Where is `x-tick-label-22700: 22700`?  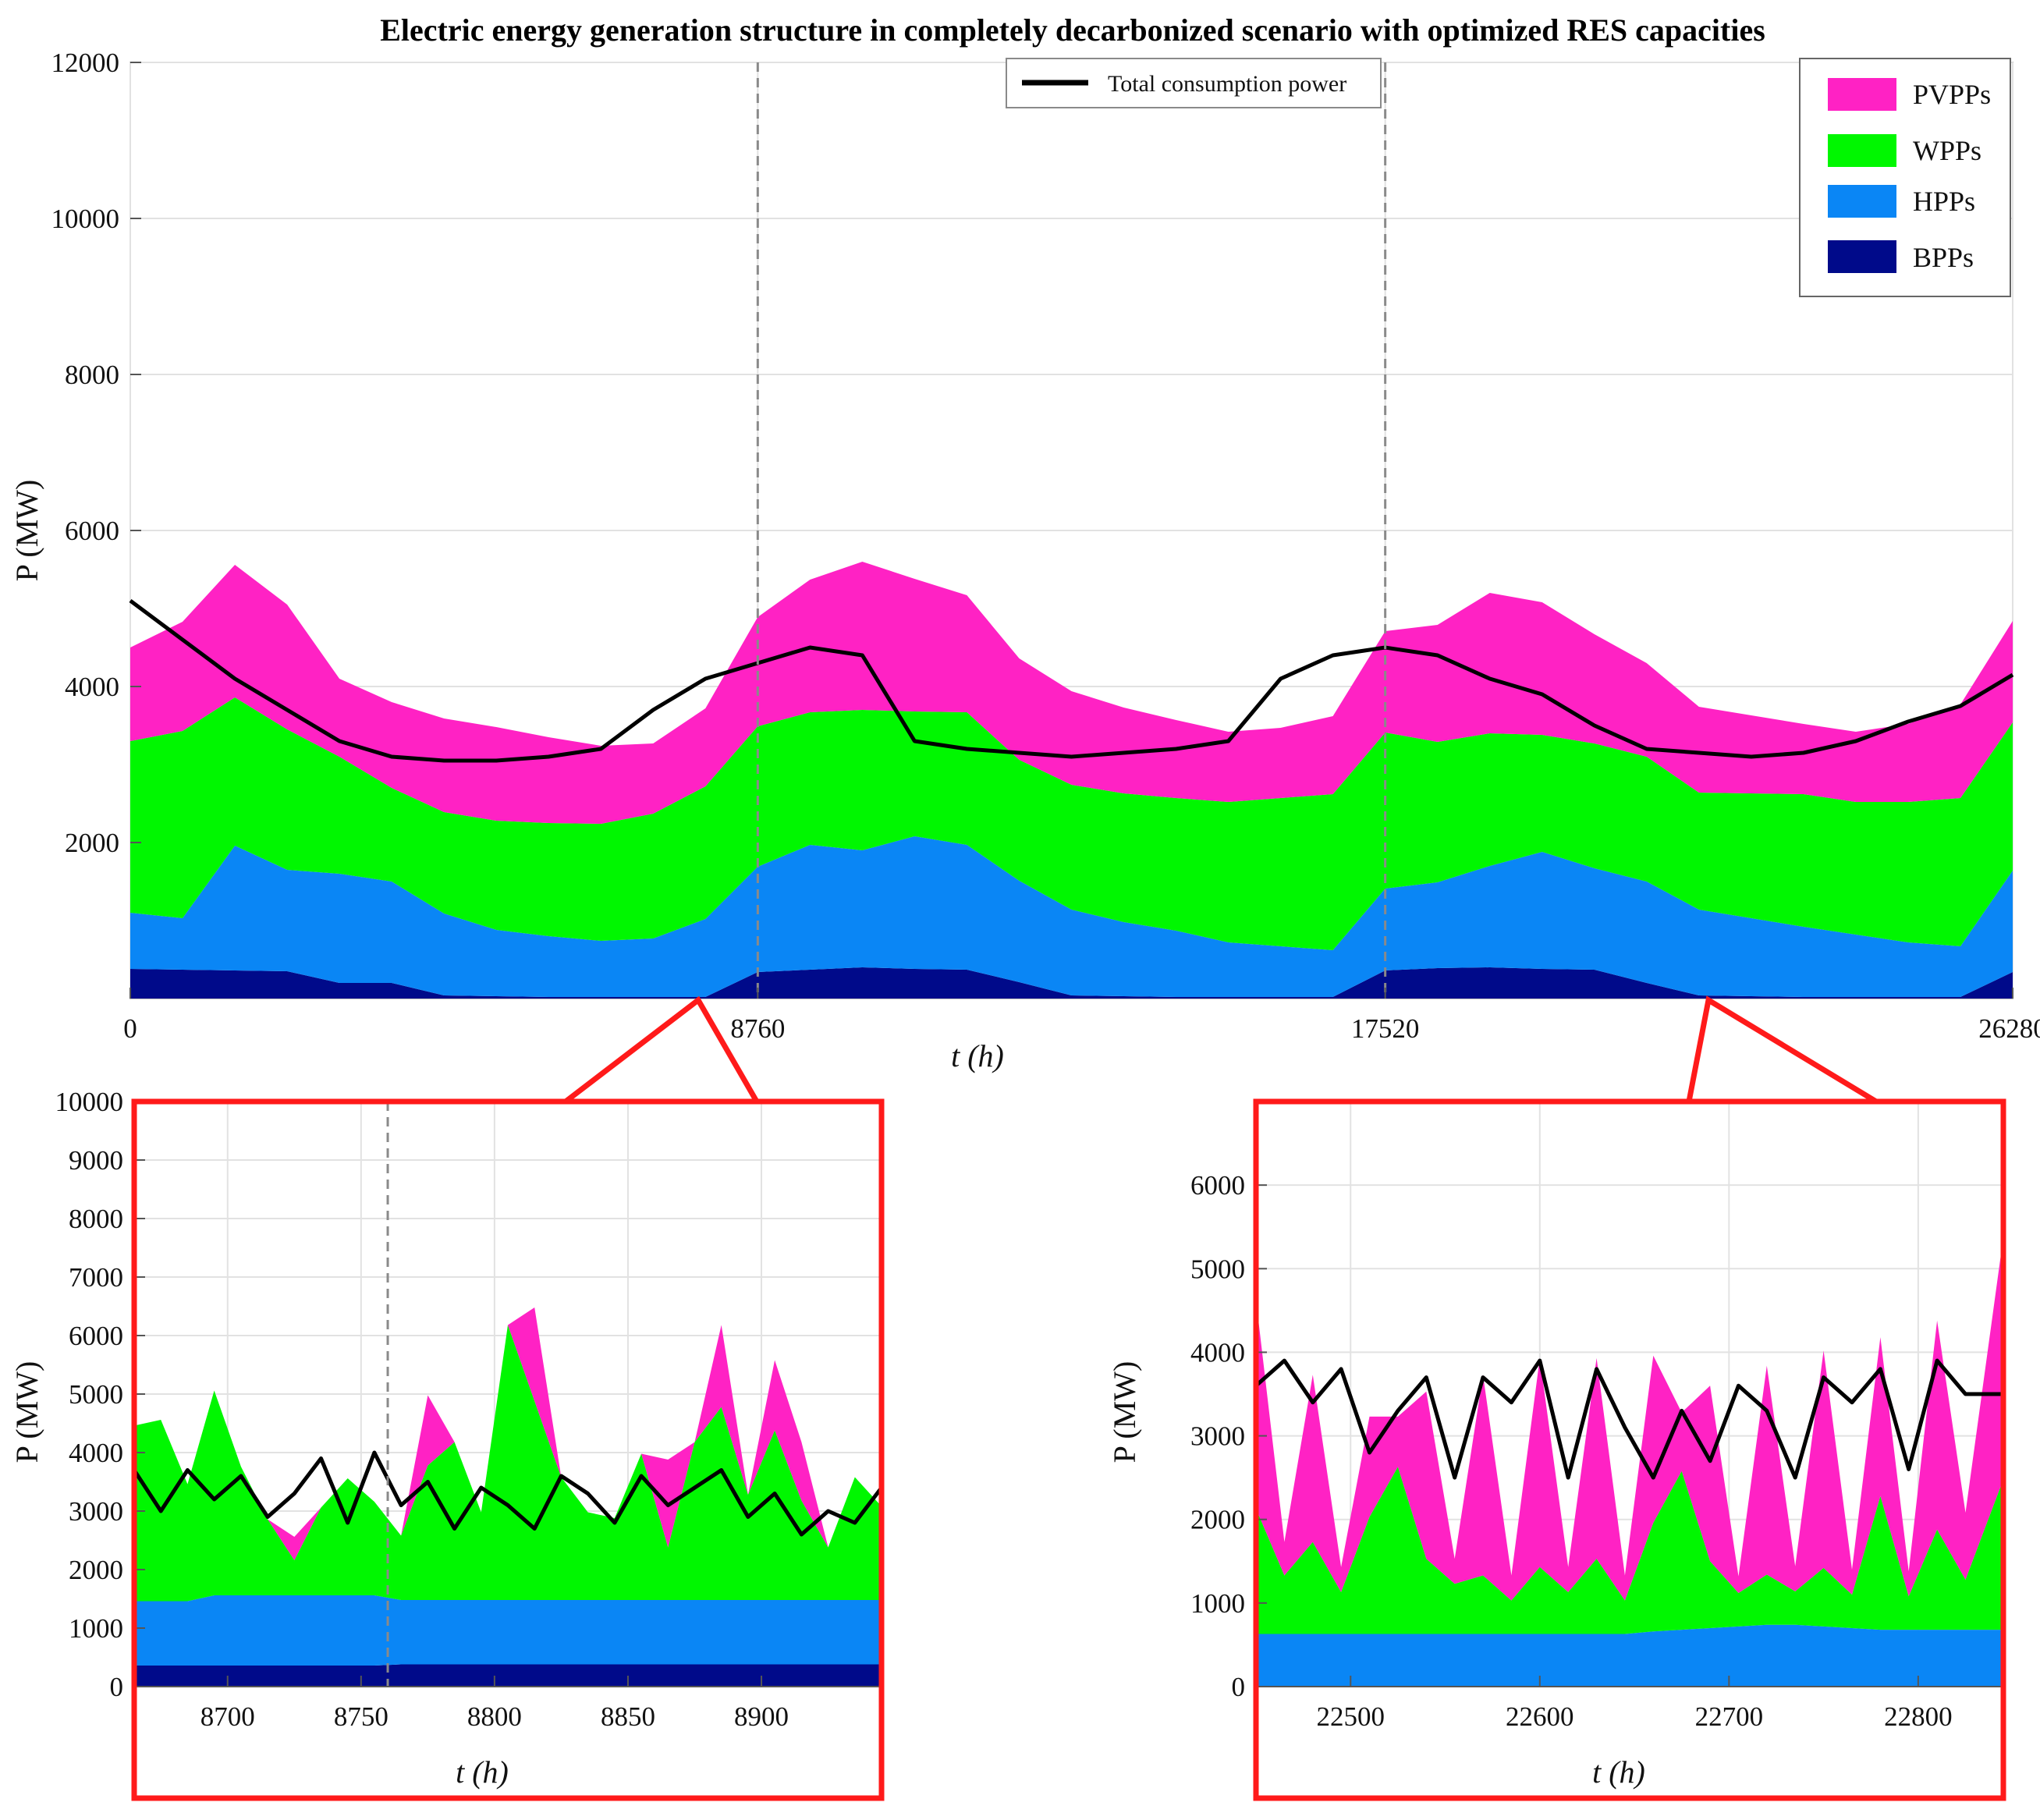 x-tick-label-22700: 22700 is located at coordinates (1729, 1717).